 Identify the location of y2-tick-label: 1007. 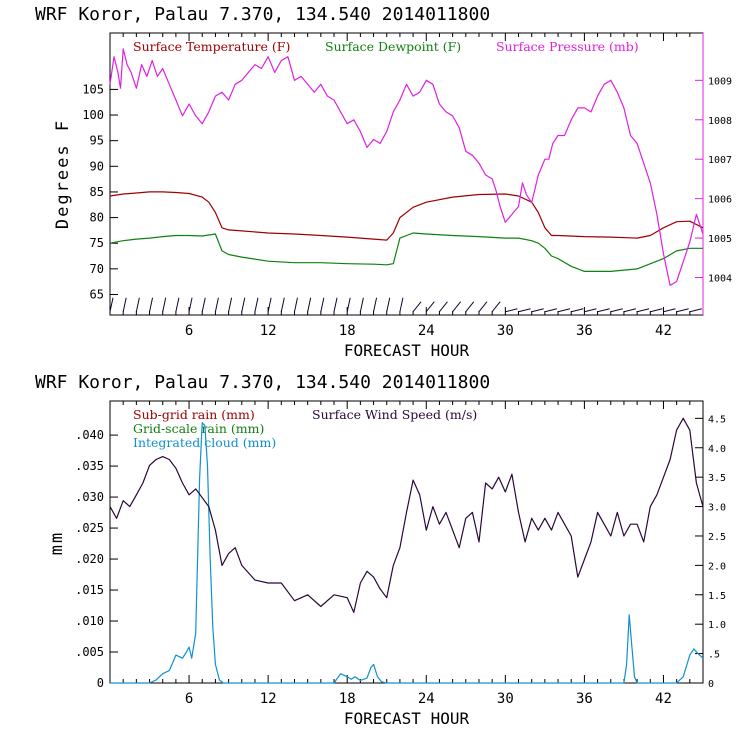
(720, 160).